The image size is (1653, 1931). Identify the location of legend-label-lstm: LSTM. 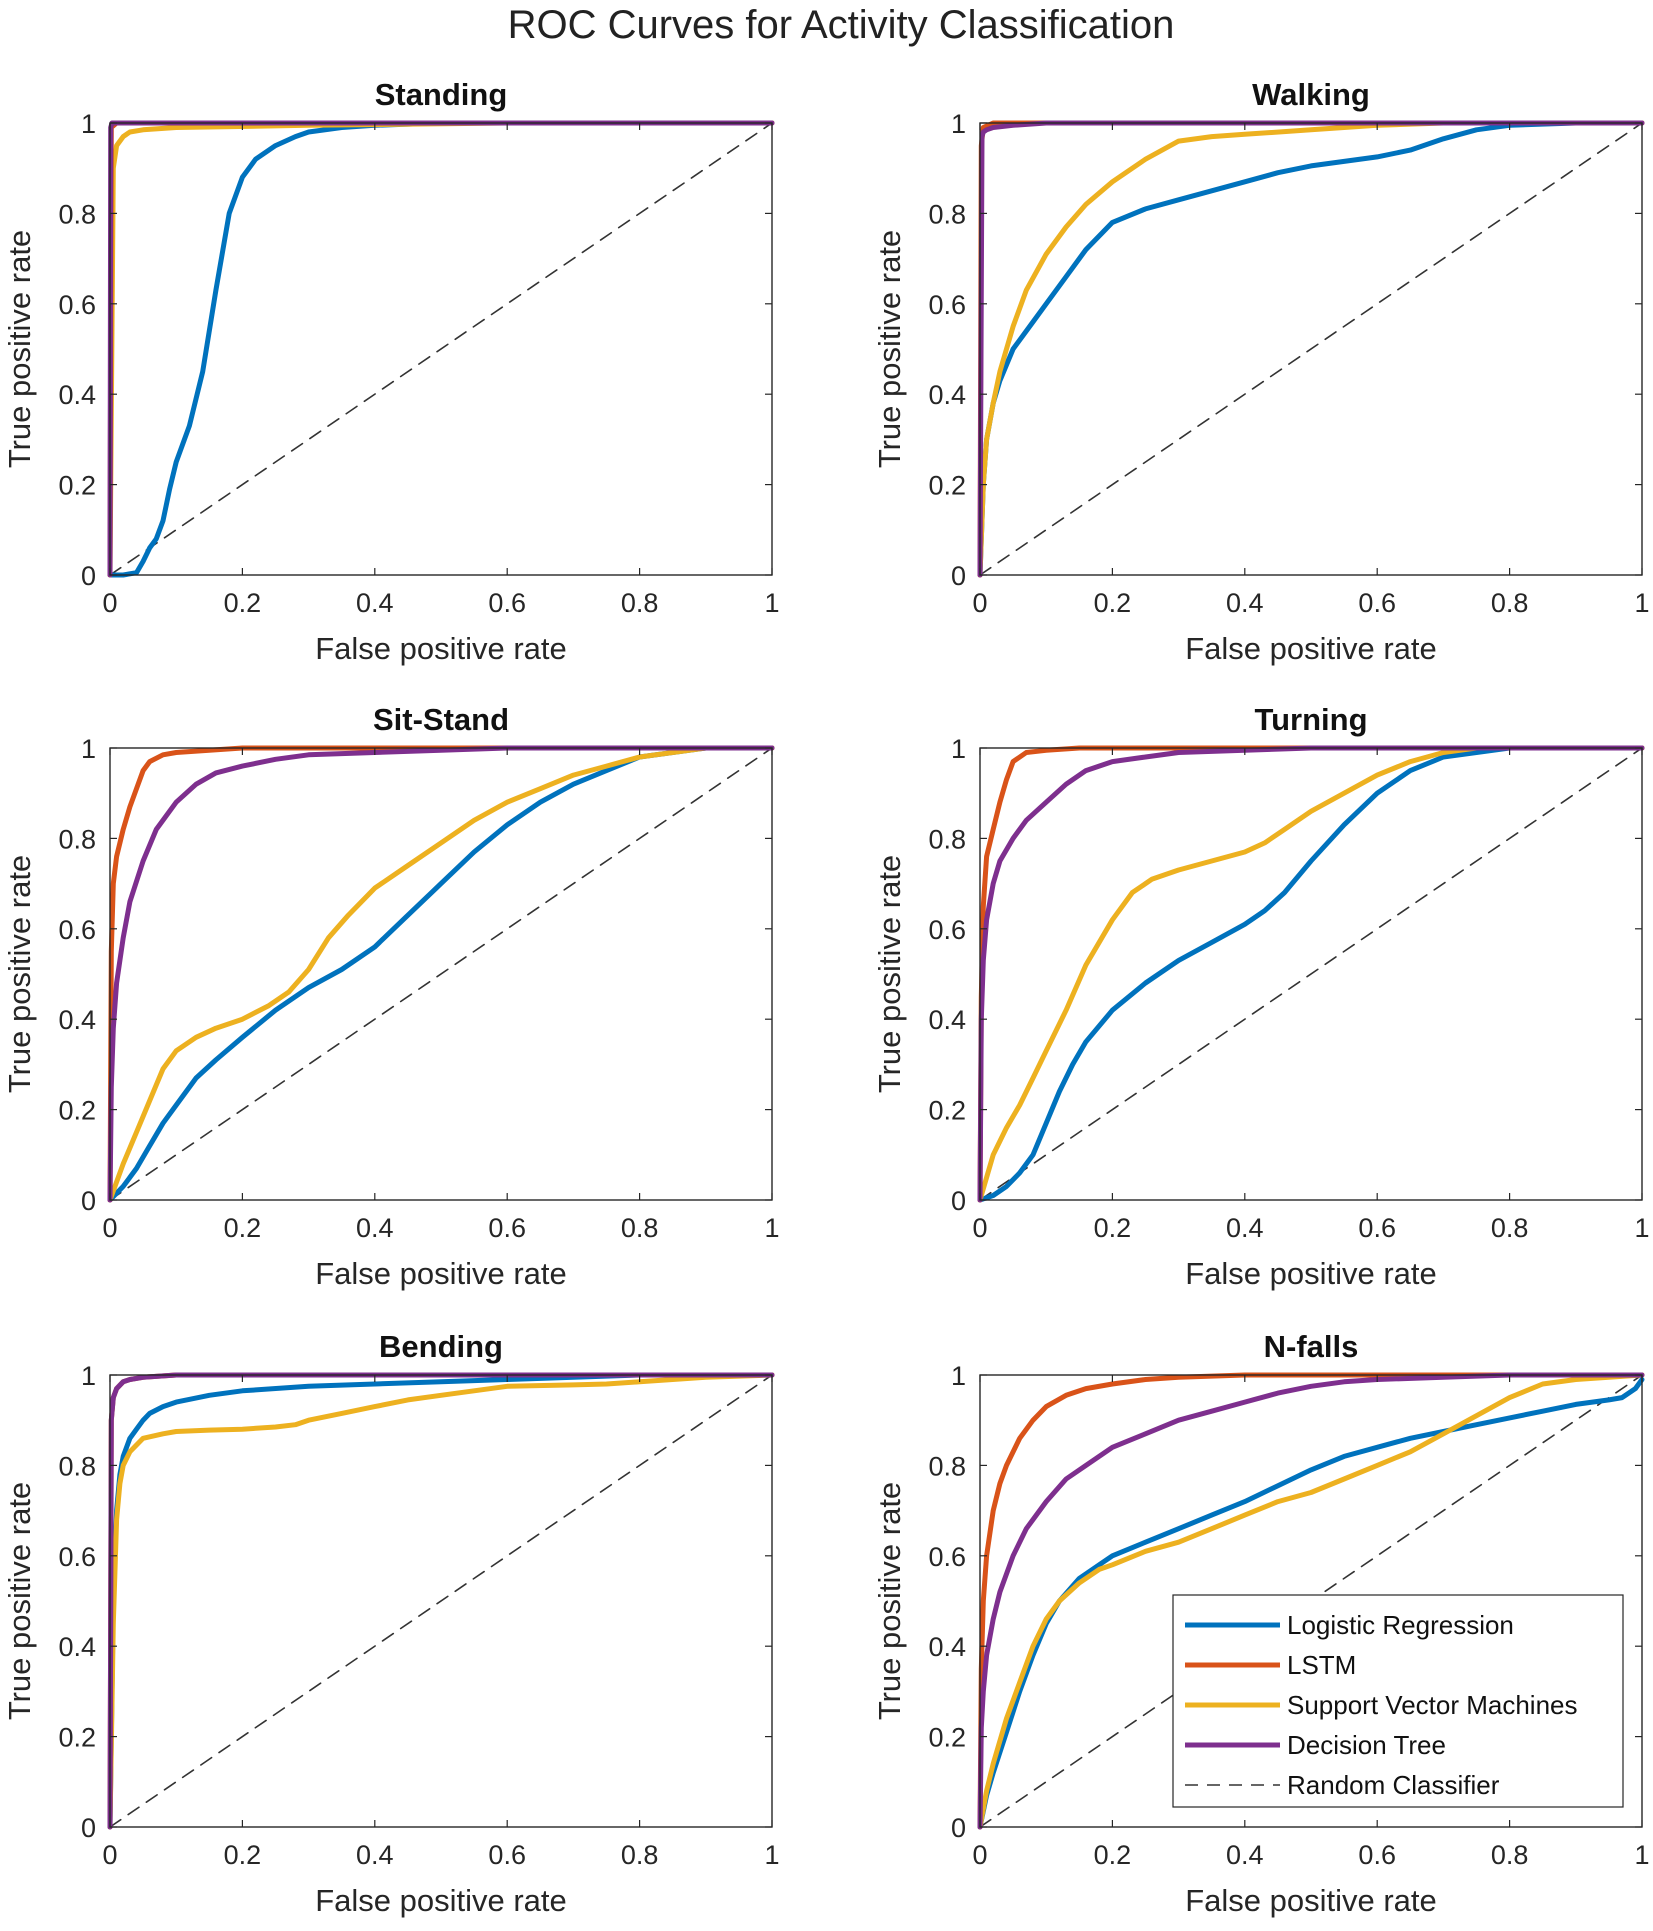
(1321, 1665).